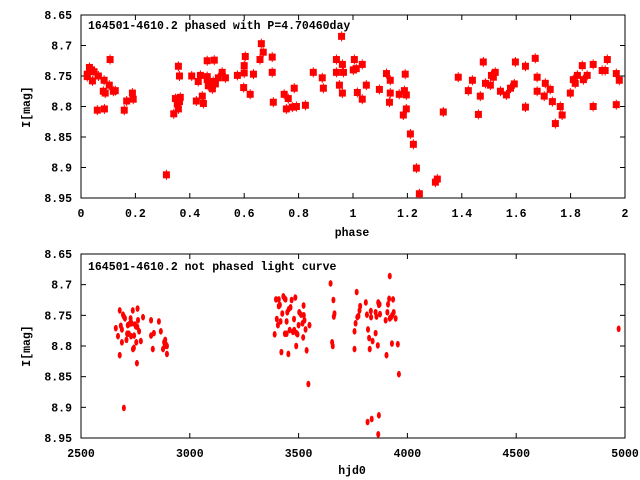  What do you see at coordinates (61, 47) in the screenshot?
I see `y-tick-label: 8.7` at bounding box center [61, 47].